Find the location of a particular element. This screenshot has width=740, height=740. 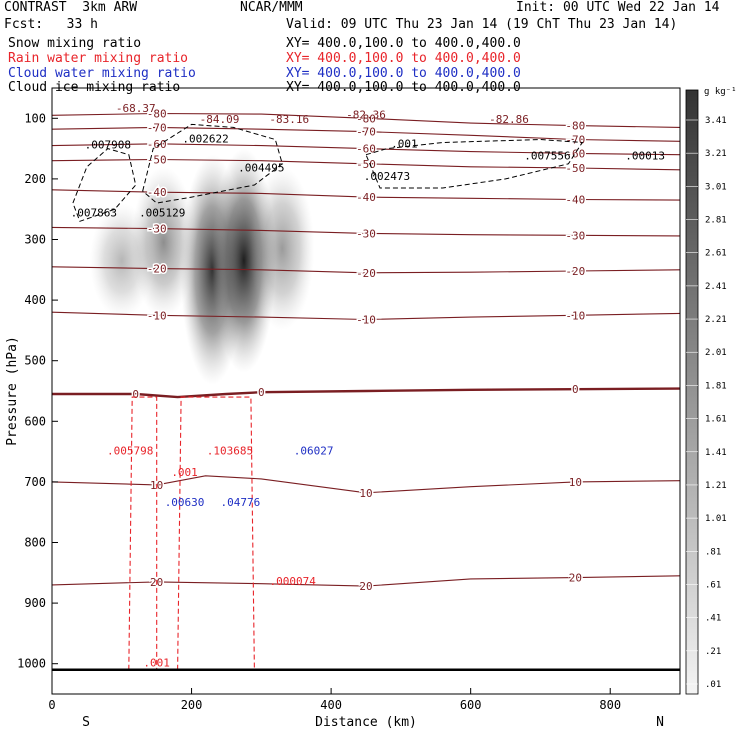

colorbar-label-2: 3.01 is located at coordinates (716, 187).